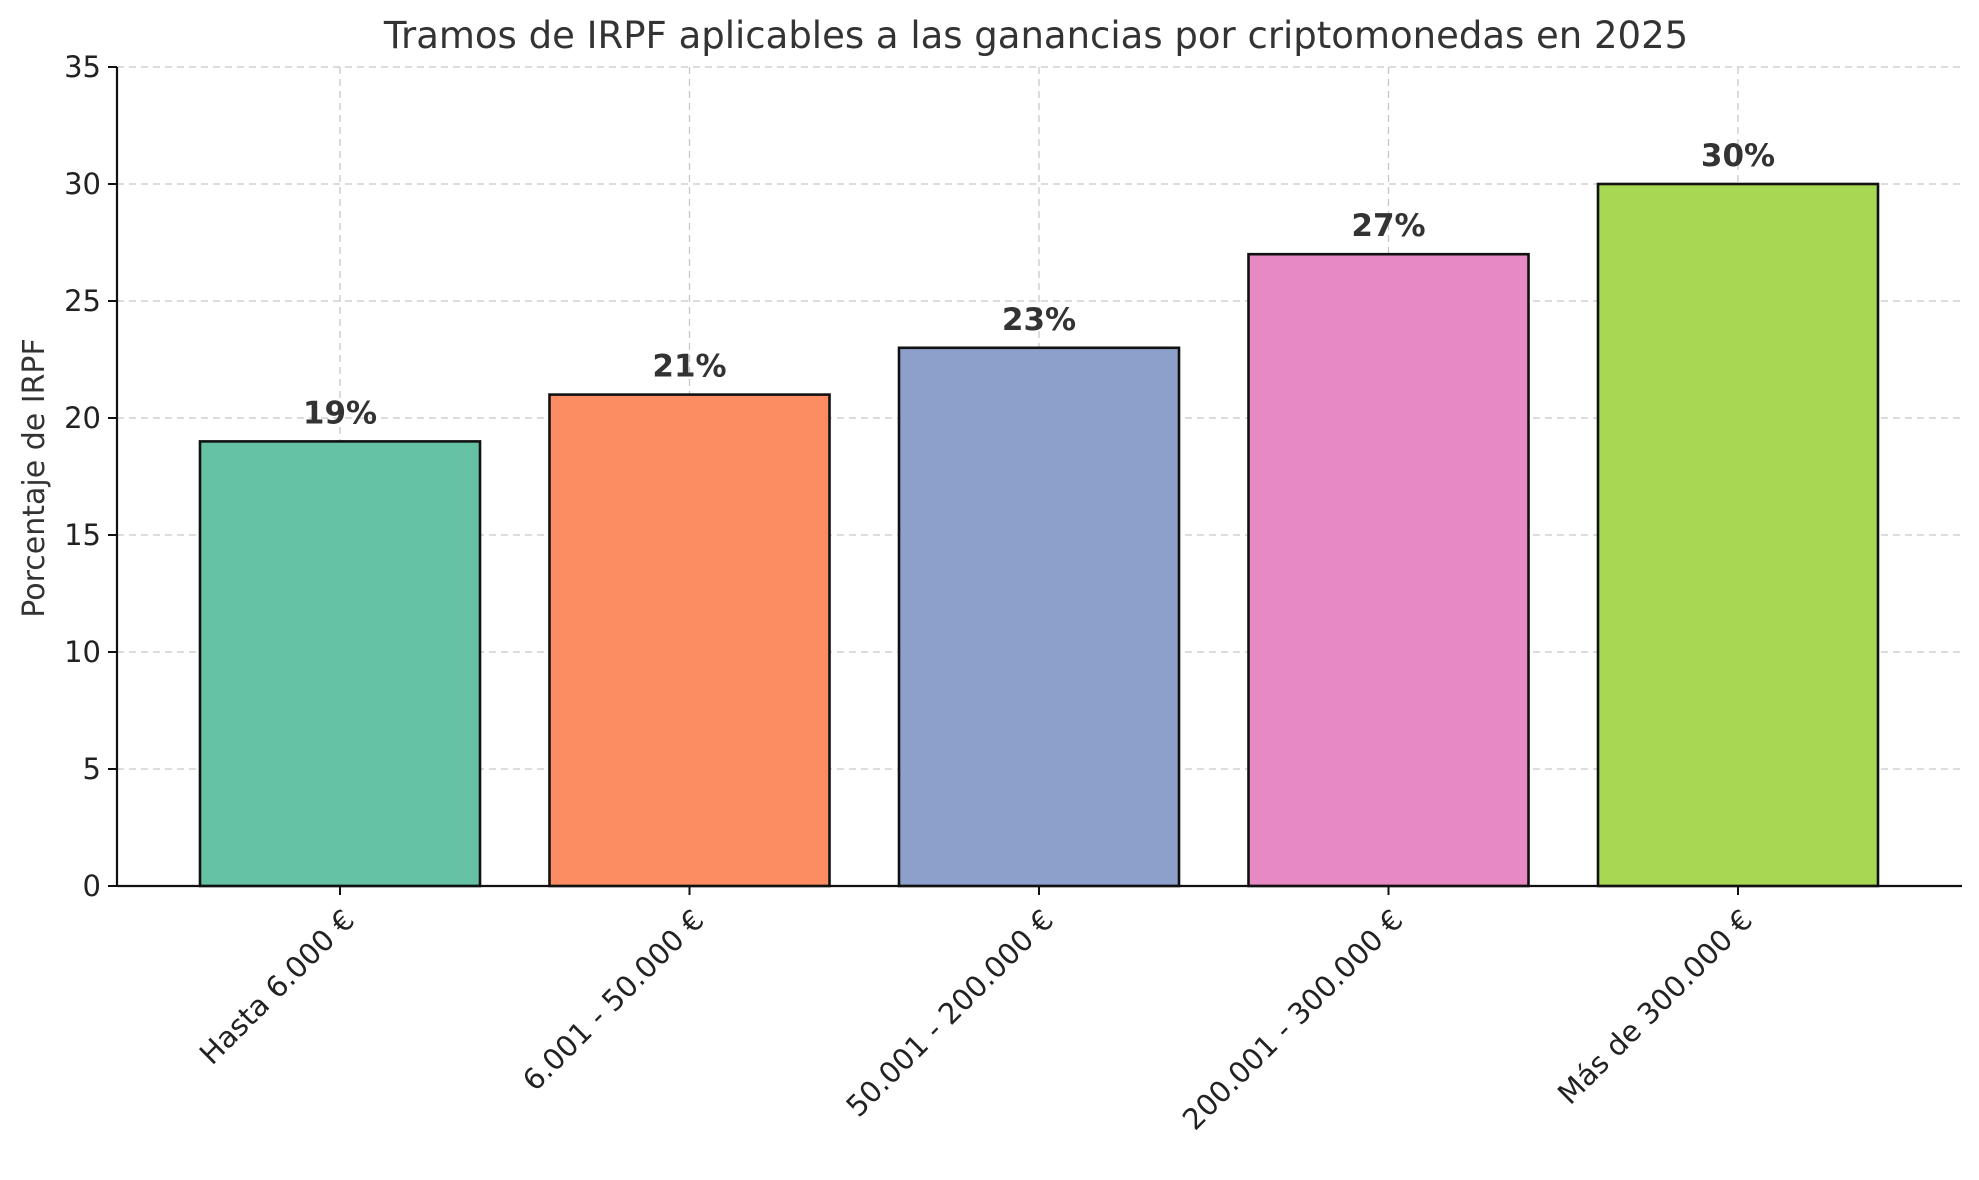 This screenshot has height=1180, width=1979. What do you see at coordinates (1655, 1007) in the screenshot?
I see `x-tick-label: Más de 300.000 €` at bounding box center [1655, 1007].